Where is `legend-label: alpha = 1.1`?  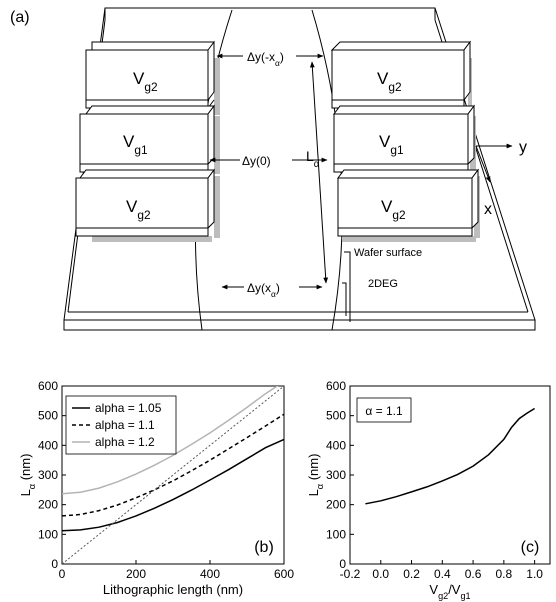
legend-label: alpha = 1.1 is located at coordinates (125, 425).